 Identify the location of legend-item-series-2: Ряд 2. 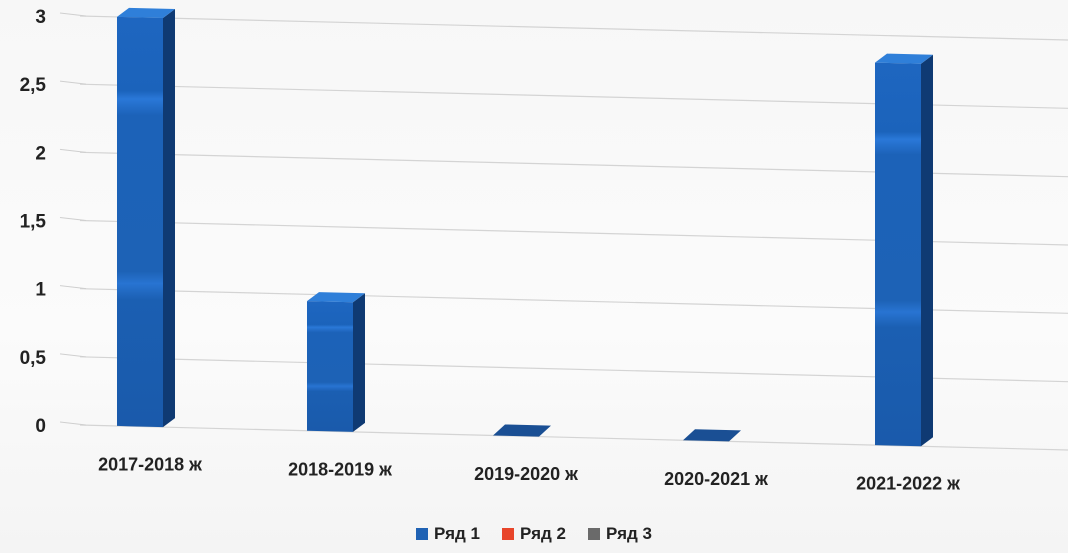
(533, 534).